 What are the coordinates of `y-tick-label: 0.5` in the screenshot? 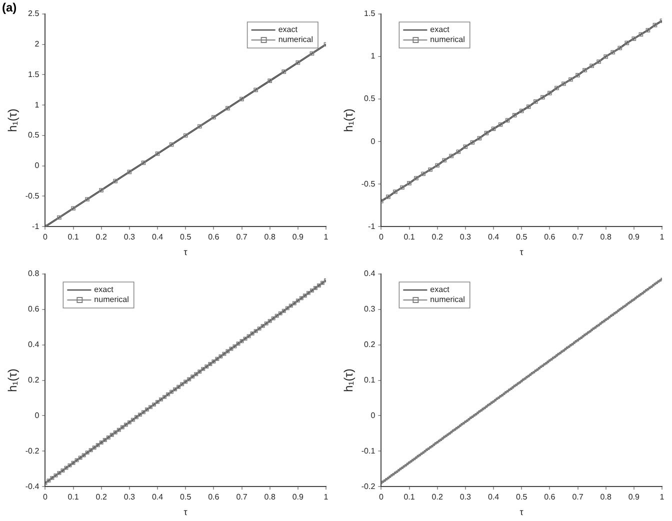 It's located at (34, 135).